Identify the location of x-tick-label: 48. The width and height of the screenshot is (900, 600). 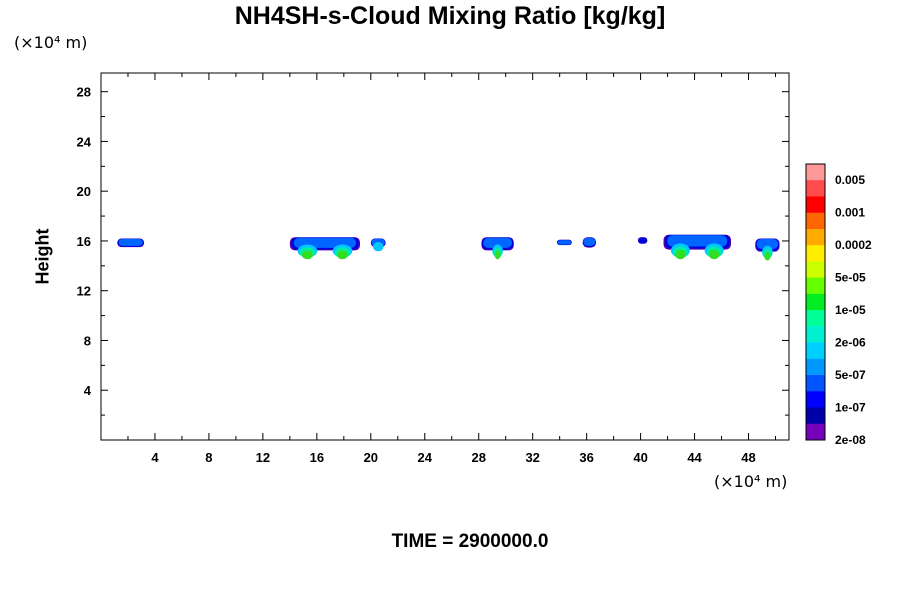
(748, 457).